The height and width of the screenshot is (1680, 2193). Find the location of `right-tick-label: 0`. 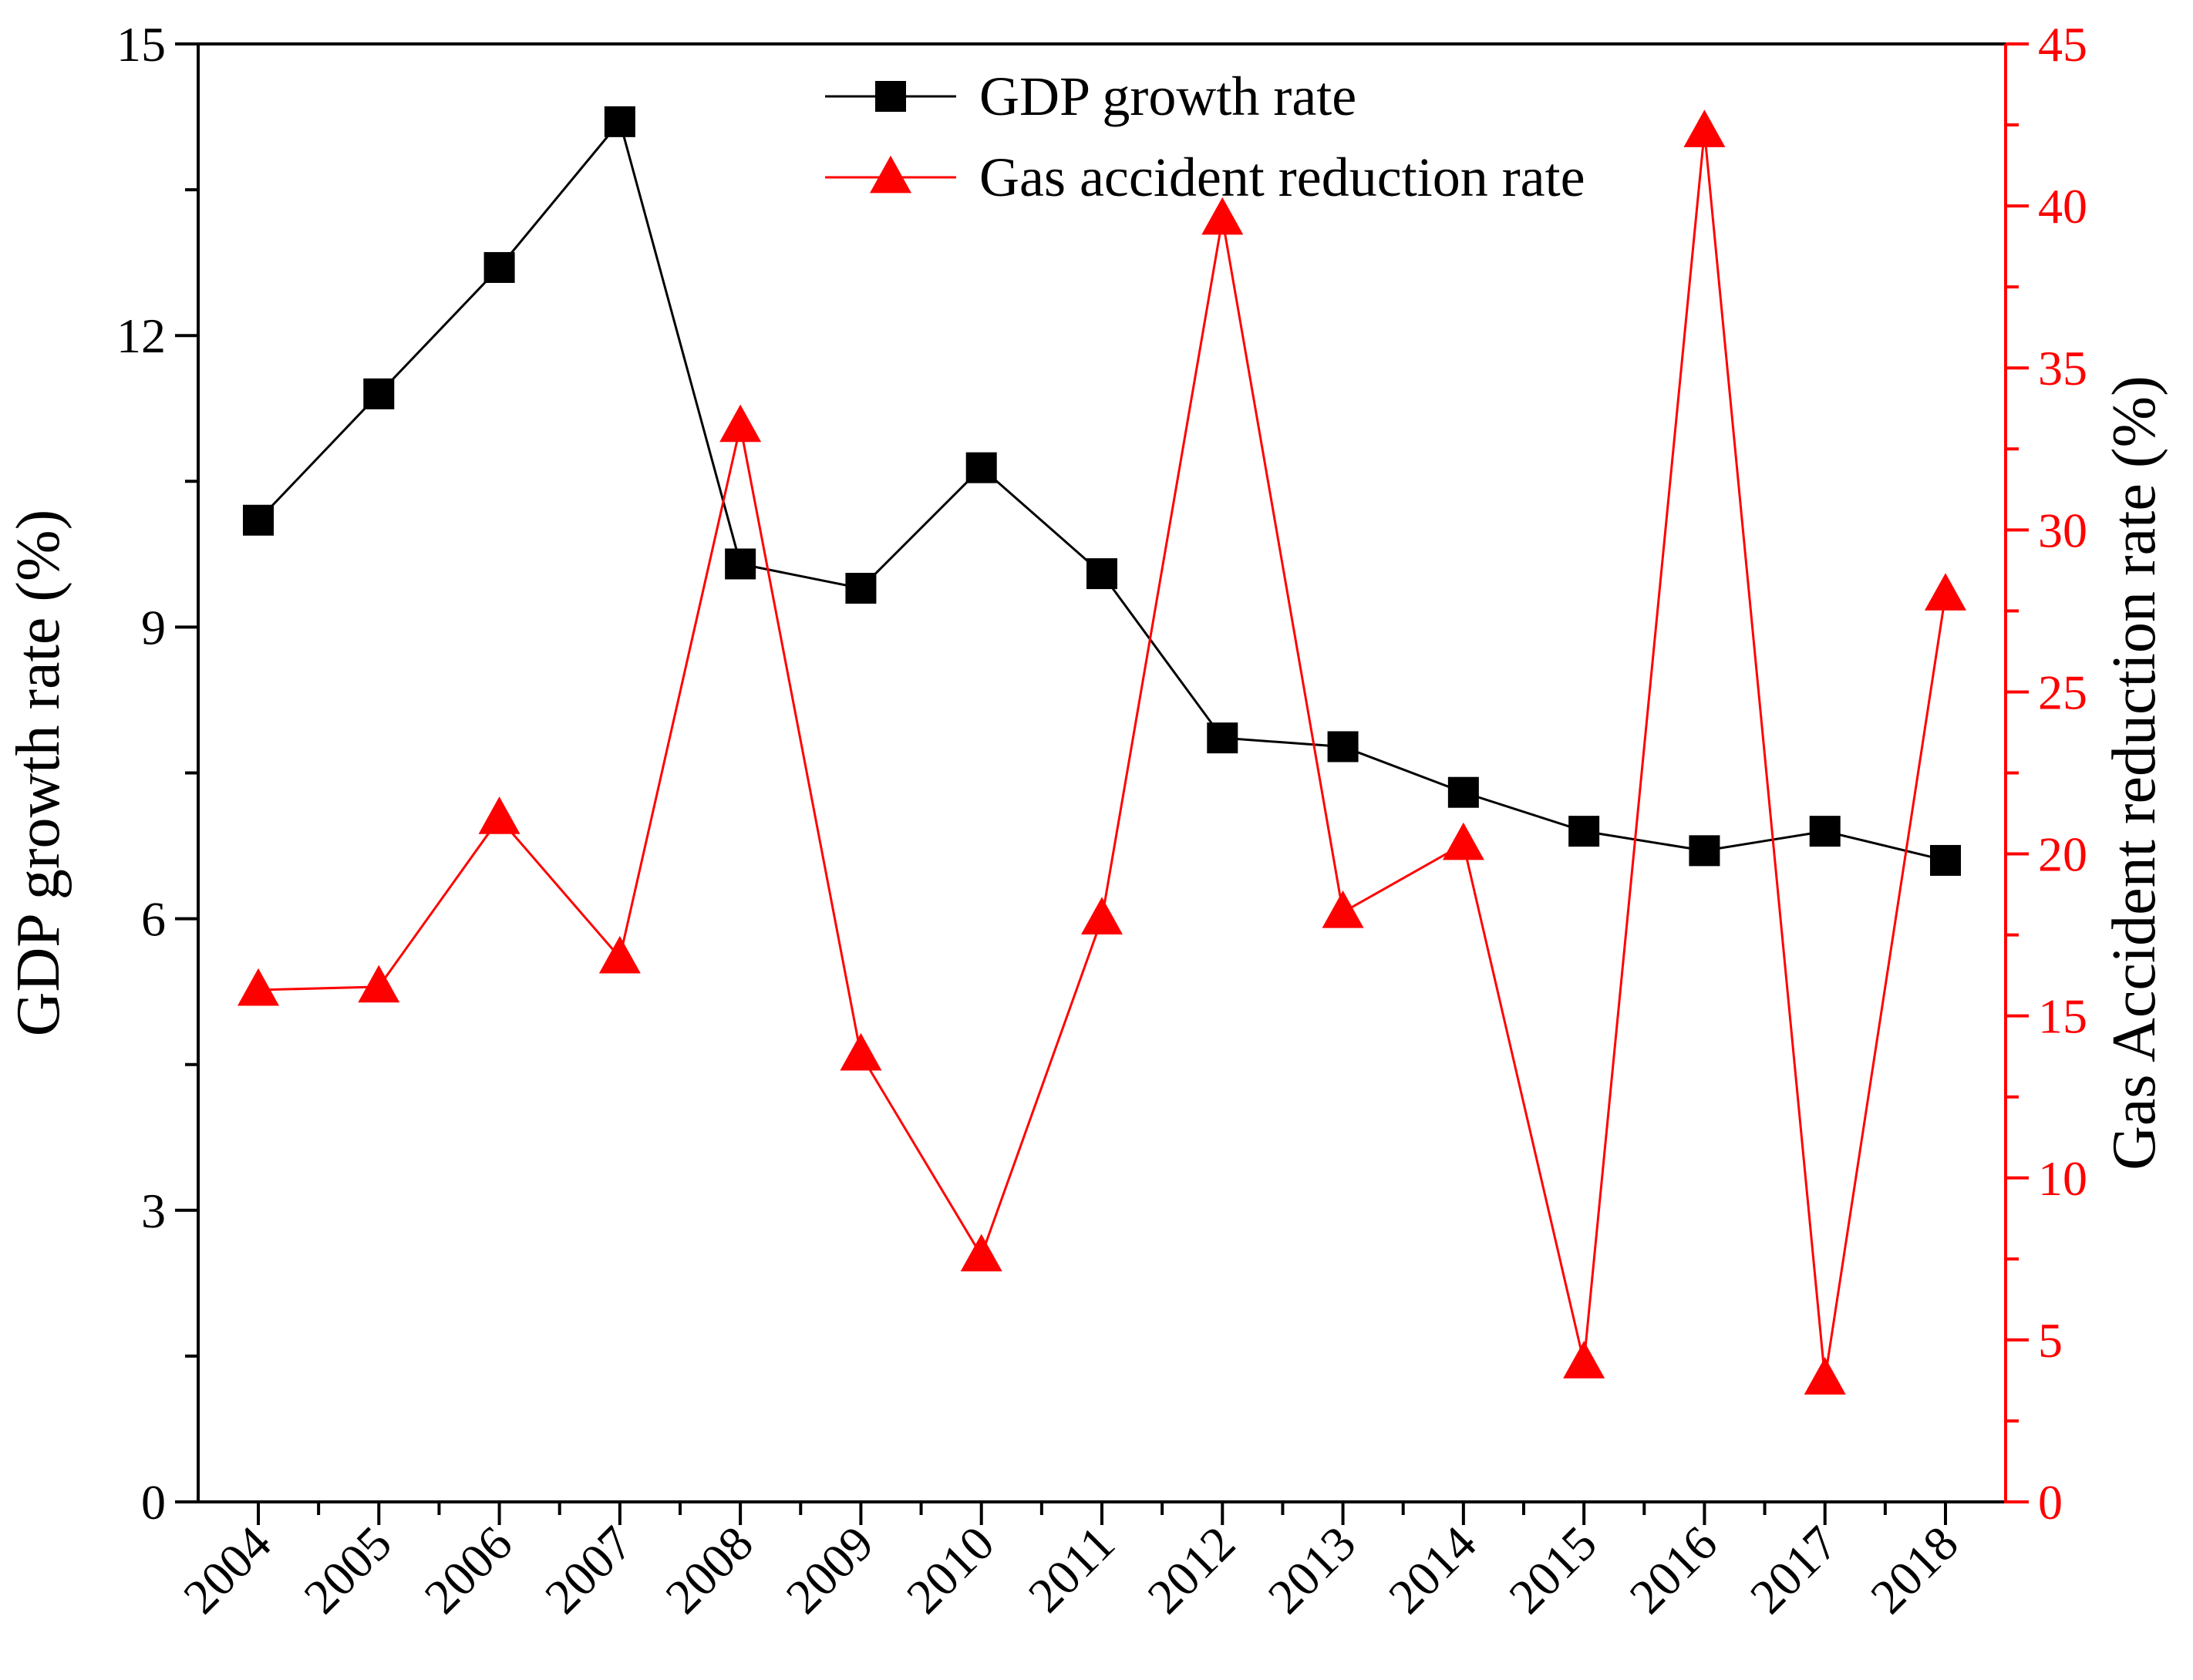

right-tick-label: 0 is located at coordinates (2050, 1502).